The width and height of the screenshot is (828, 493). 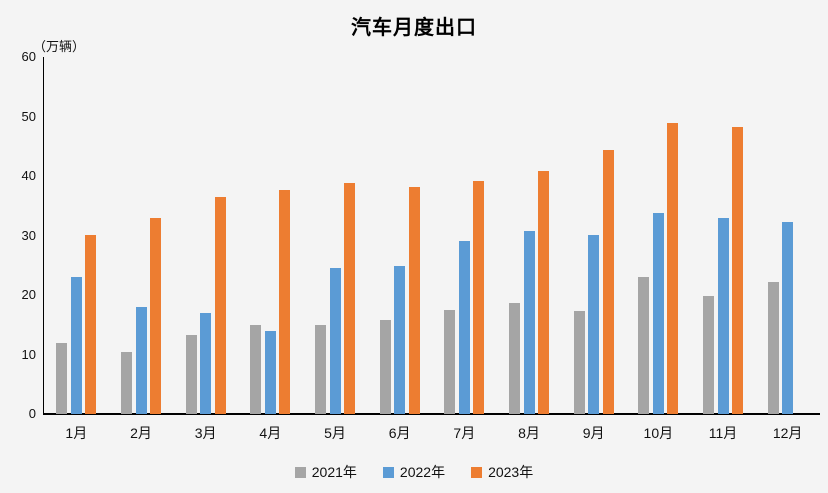 What do you see at coordinates (256, 369) in the screenshot?
I see `bar-2021年-4月` at bounding box center [256, 369].